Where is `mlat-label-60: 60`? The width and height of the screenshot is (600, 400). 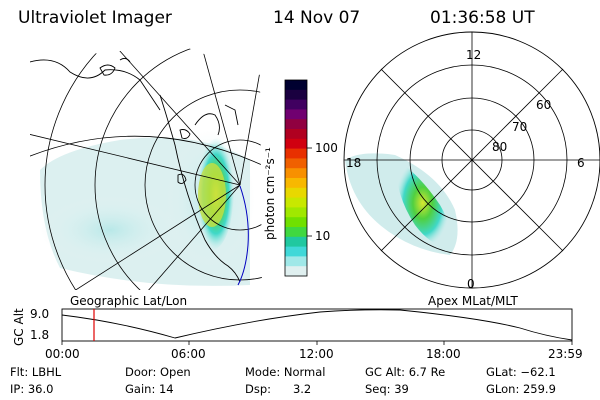
mlat-label-60: 60 is located at coordinates (544, 105).